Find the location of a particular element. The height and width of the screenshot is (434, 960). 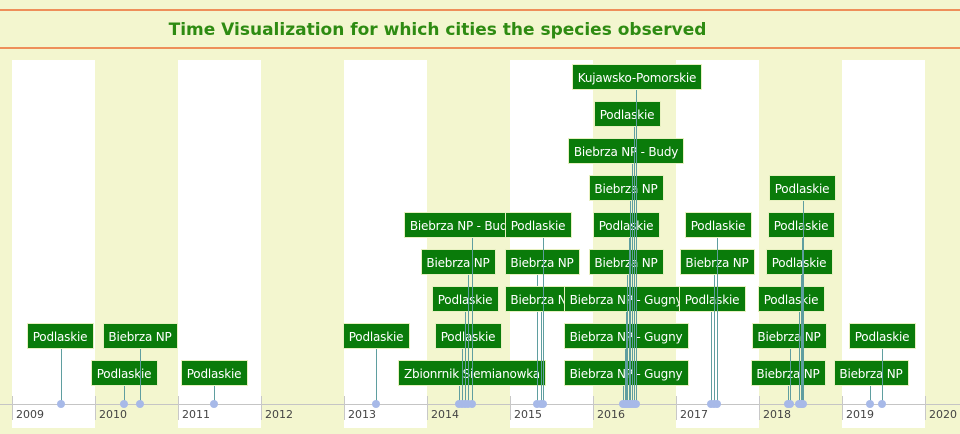

year-label: 2013 is located at coordinates (362, 414).